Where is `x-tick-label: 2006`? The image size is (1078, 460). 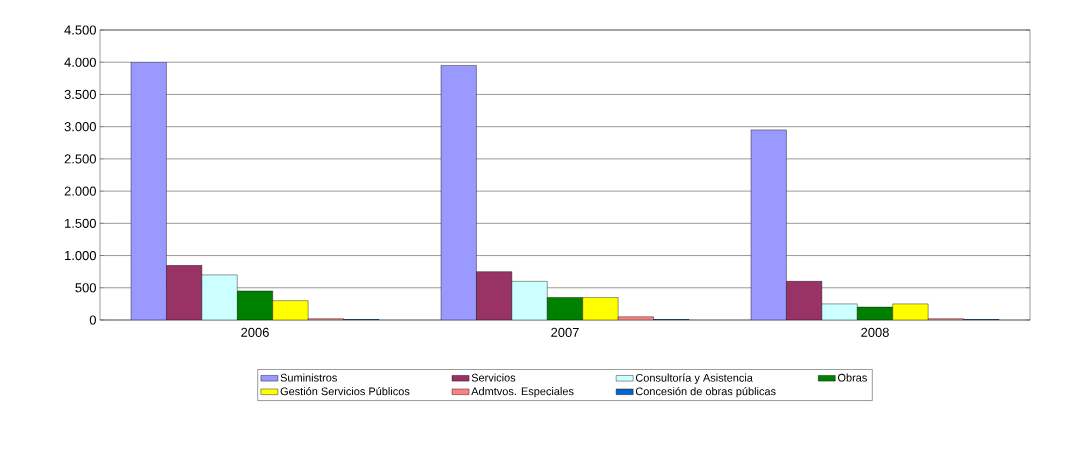 x-tick-label: 2006 is located at coordinates (255, 332).